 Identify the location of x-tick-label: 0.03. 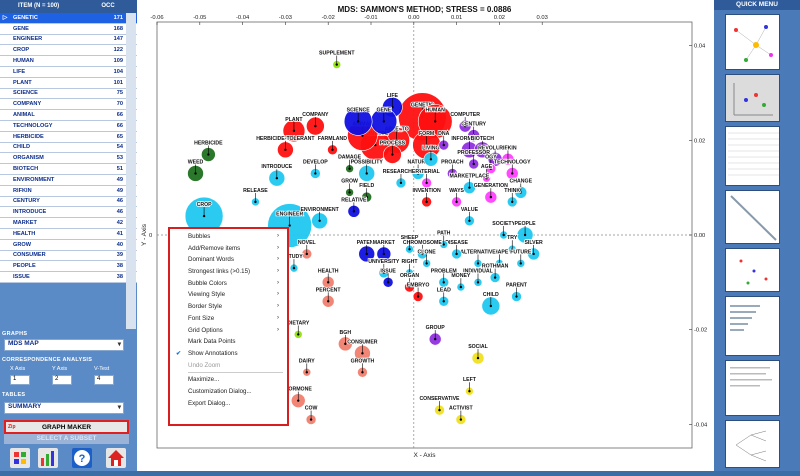
(542, 18).